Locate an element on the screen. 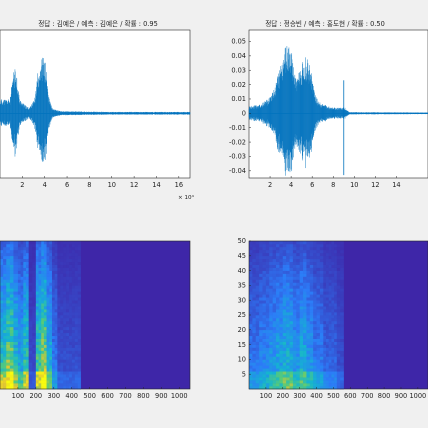 The image size is (428, 428). spectrogram-x-tick-label: 500 is located at coordinates (333, 396).